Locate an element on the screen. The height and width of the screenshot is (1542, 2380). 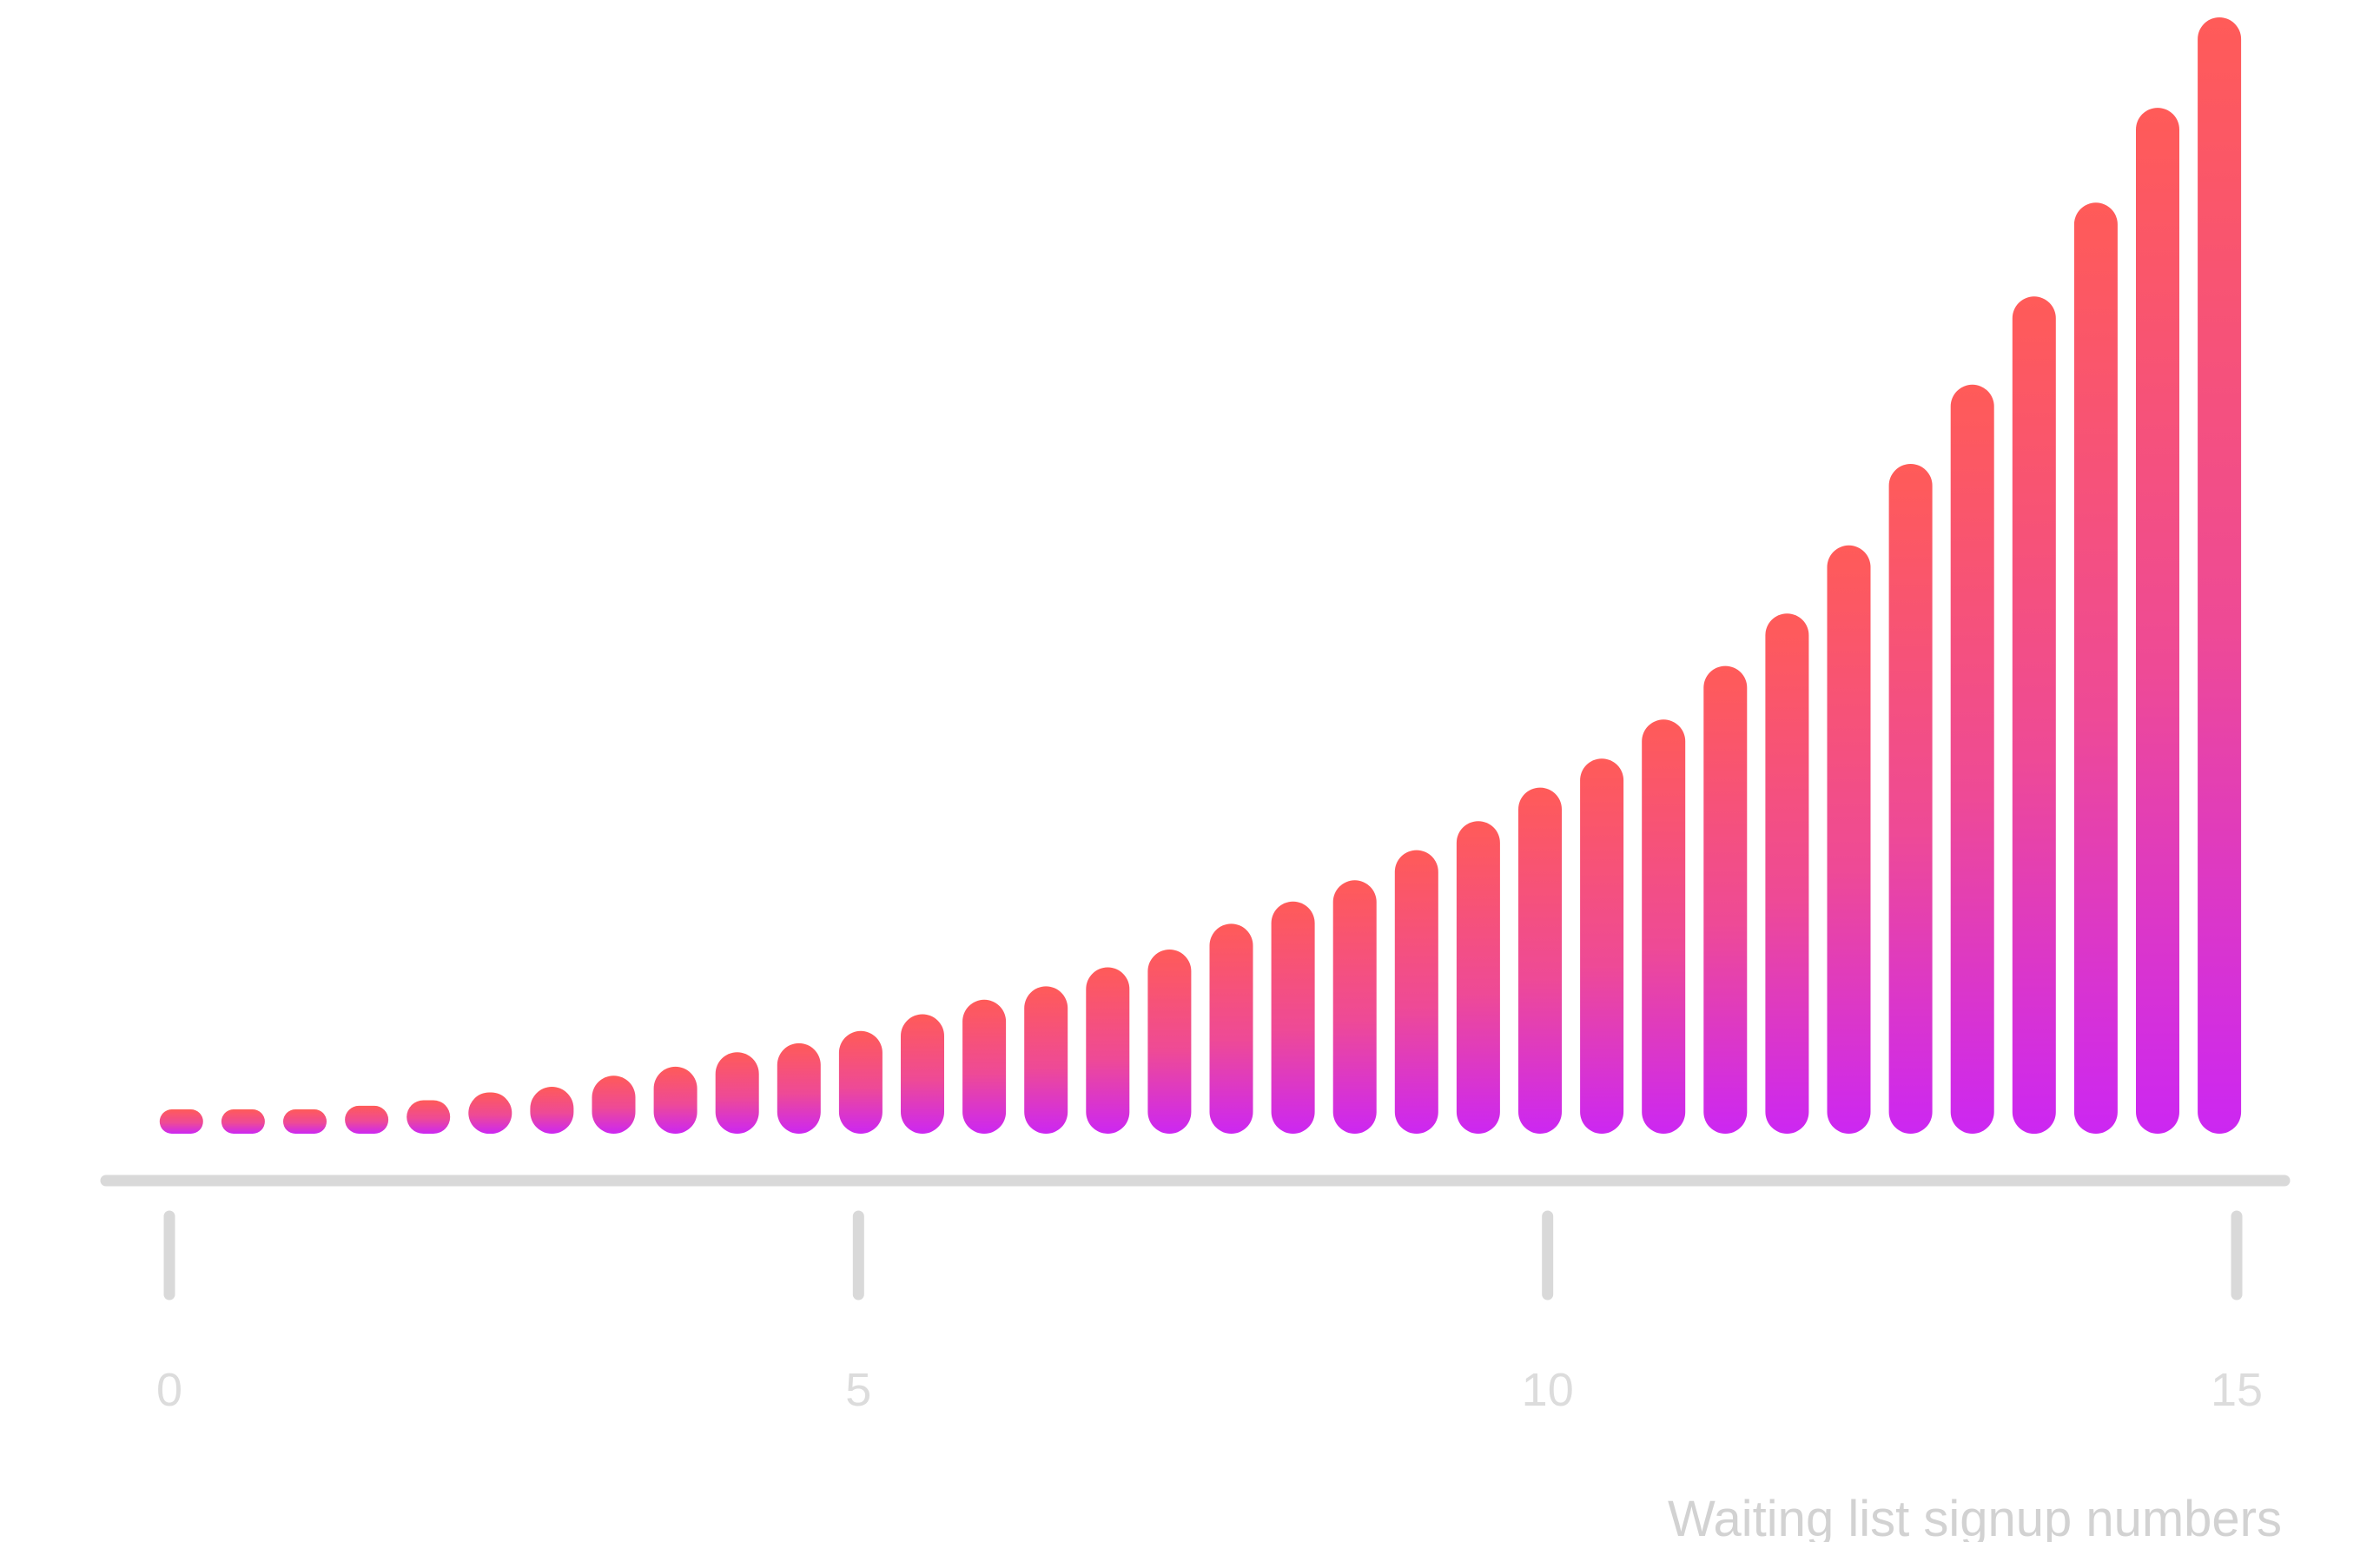
x-axis-title: Waiting list signup numbers is located at coordinates (1975, 1516).